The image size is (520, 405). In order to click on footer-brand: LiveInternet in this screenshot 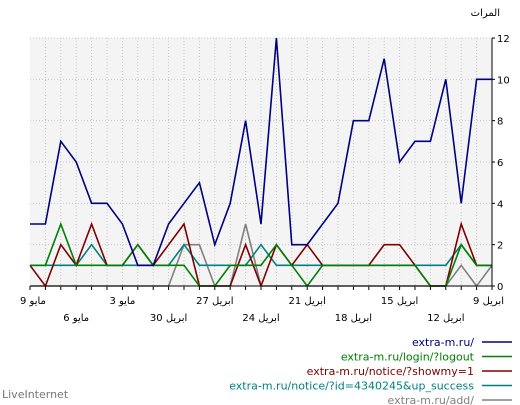, I will do `click(35, 394)`.